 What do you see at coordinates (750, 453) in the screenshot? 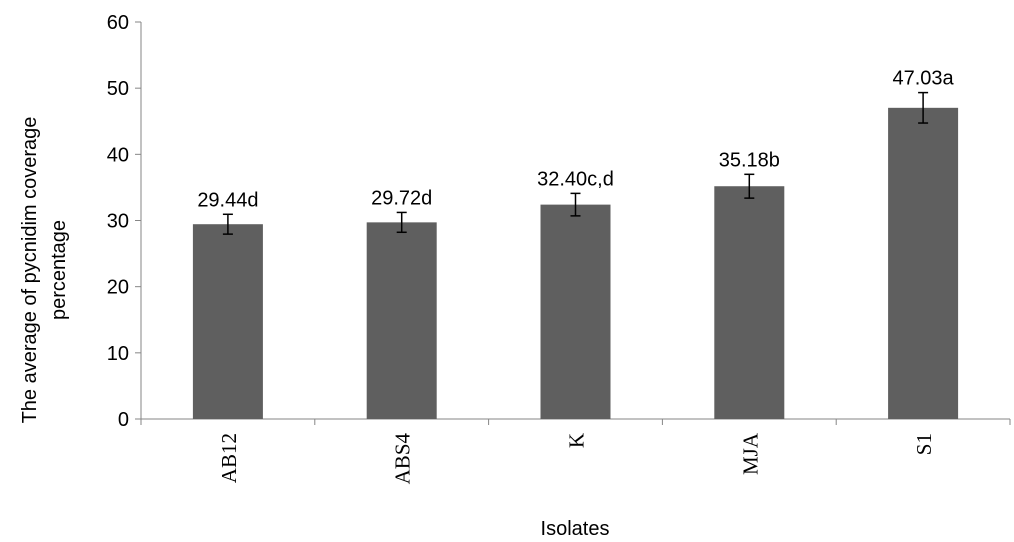
I see `x-tick-label: MJA` at bounding box center [750, 453].